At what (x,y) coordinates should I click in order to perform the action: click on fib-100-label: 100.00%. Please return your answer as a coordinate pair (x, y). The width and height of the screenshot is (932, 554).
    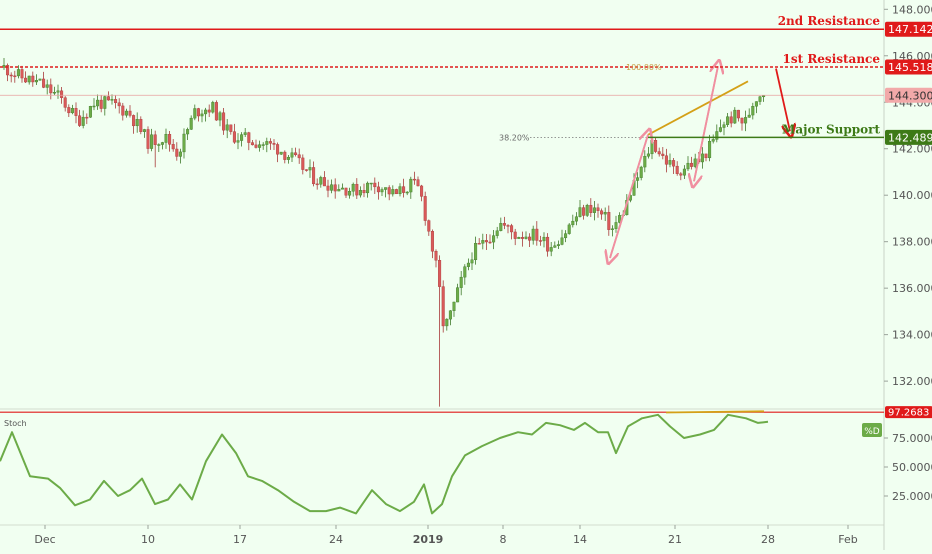
    Looking at the image, I should click on (644, 67).